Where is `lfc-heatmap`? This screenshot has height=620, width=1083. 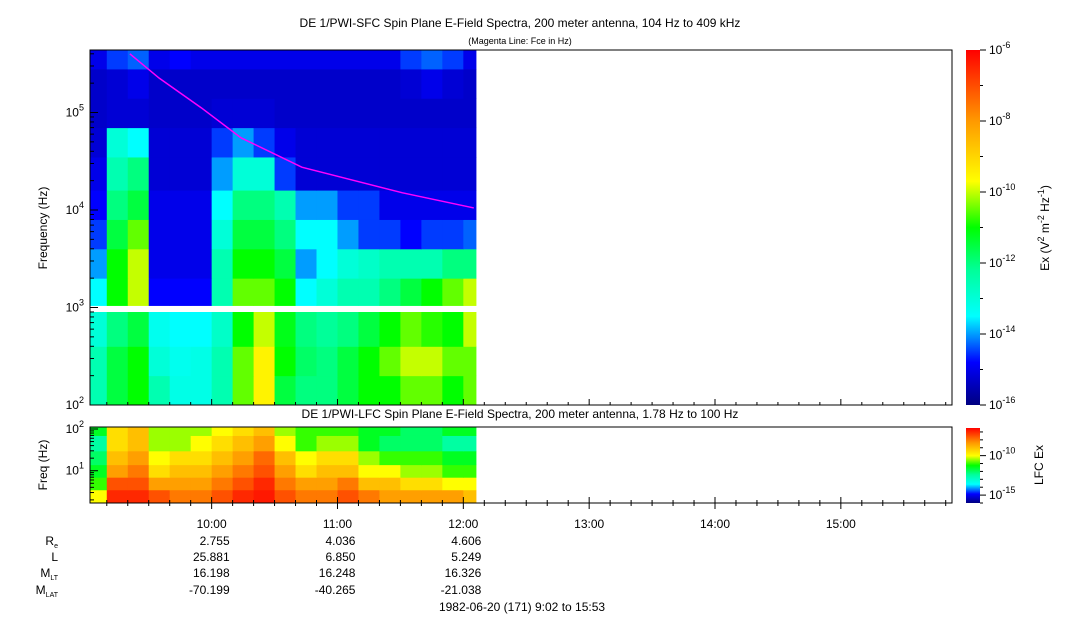
lfc-heatmap is located at coordinates (283, 465).